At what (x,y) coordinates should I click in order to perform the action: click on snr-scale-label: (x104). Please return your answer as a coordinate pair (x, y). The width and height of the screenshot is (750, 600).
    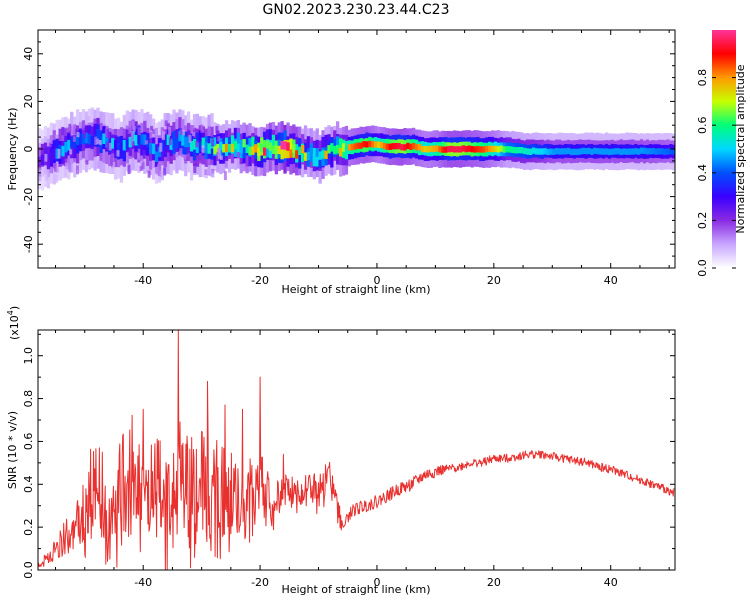
    Looking at the image, I should click on (13, 323).